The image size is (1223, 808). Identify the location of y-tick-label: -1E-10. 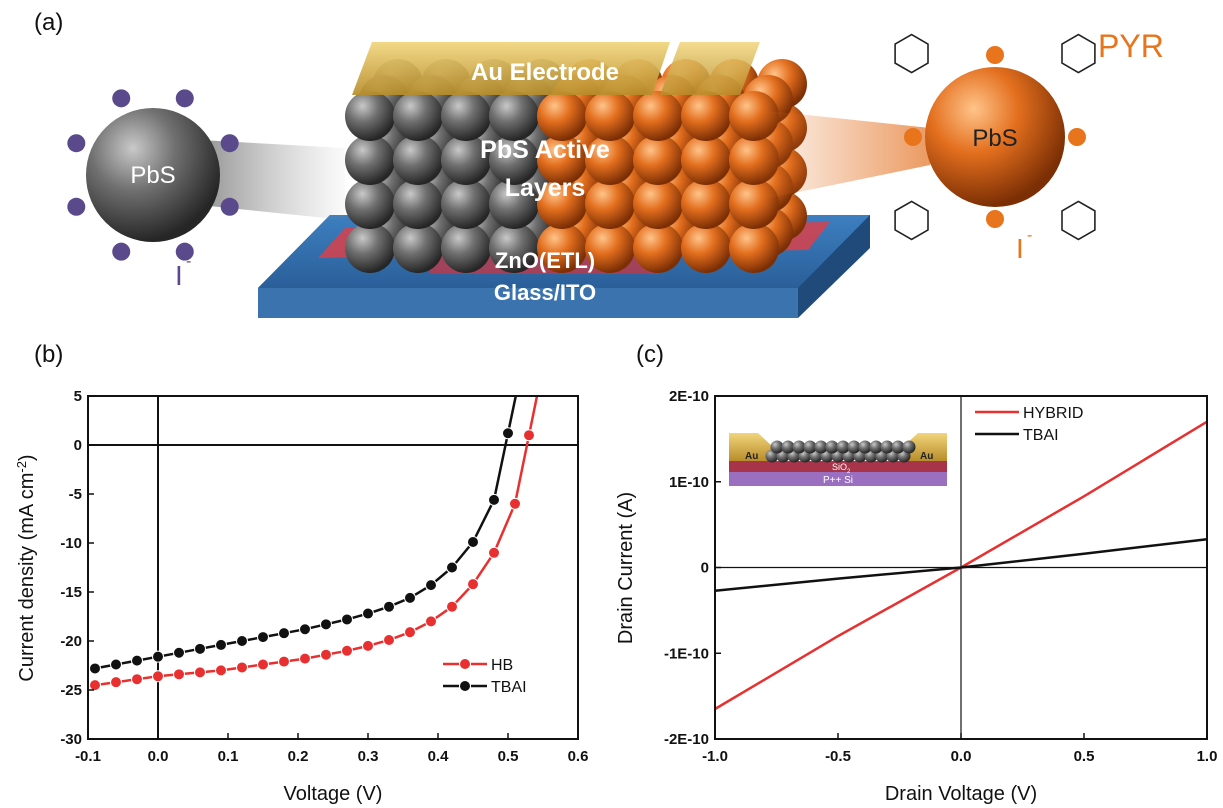
(686, 653).